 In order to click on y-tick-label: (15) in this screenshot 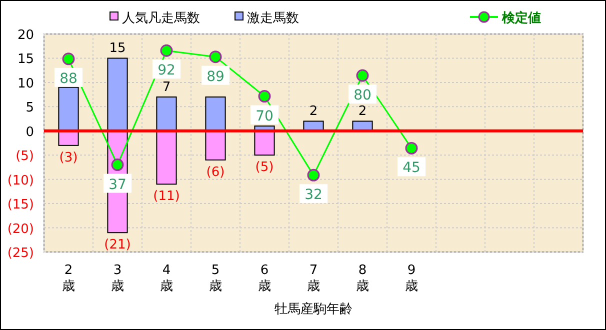, I will do `click(20, 205)`.